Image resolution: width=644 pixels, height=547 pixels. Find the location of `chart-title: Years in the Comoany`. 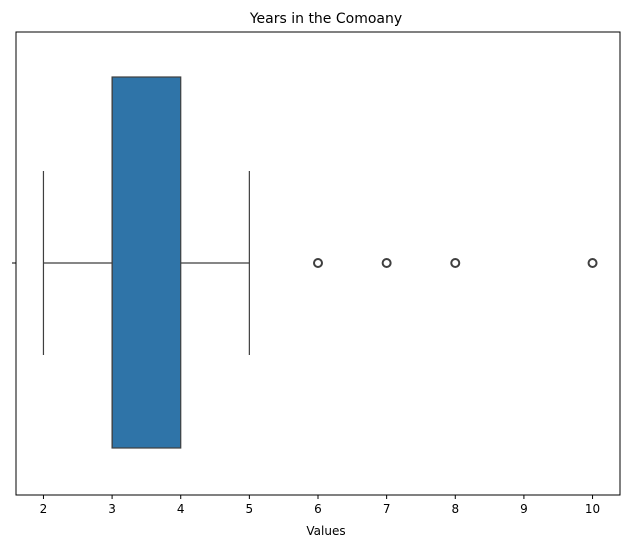

chart-title: Years in the Comoany is located at coordinates (325, 19).